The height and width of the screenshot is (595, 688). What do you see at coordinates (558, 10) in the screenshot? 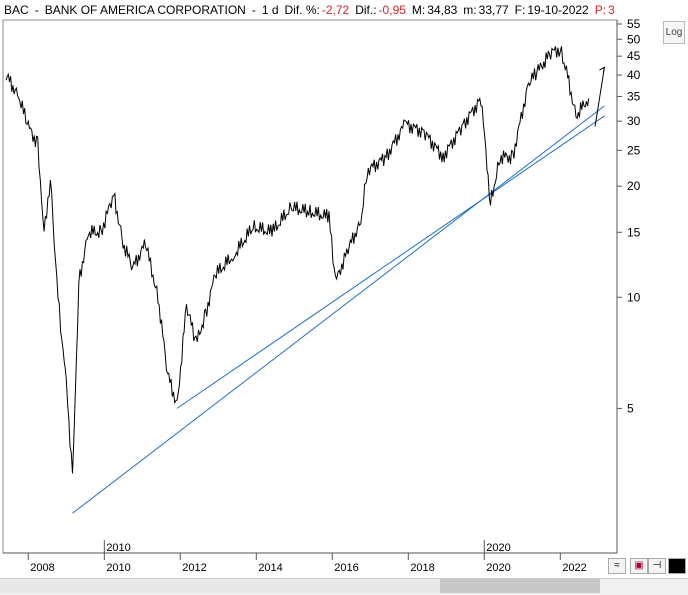
I see `date-value: 19-10-2022` at bounding box center [558, 10].